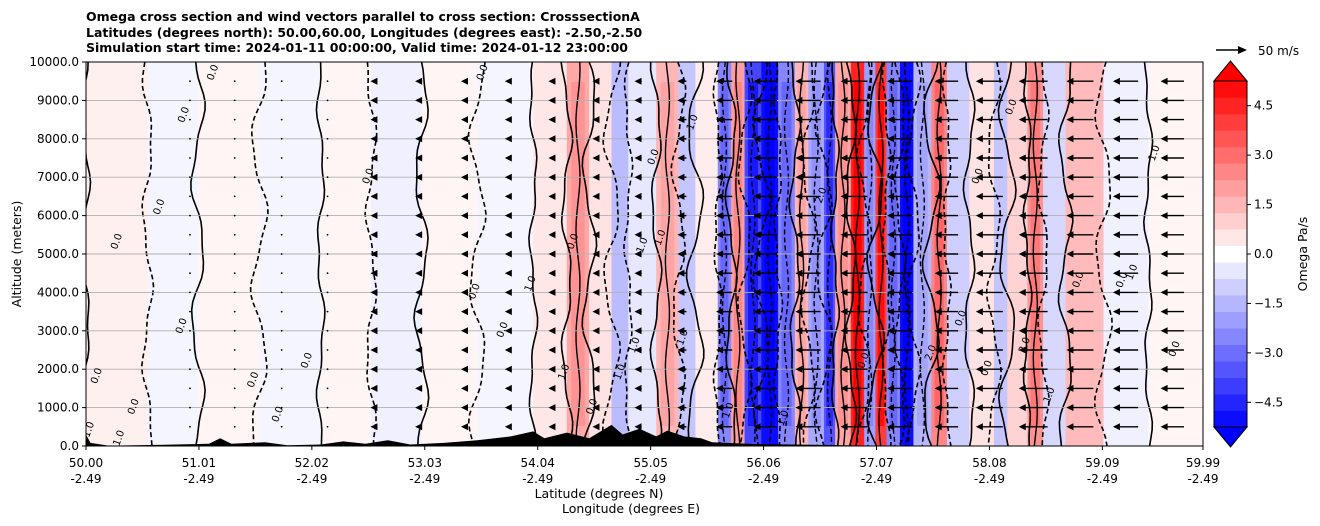  I want to click on colorbar-tick-label: 3.0, so click(1263, 155).